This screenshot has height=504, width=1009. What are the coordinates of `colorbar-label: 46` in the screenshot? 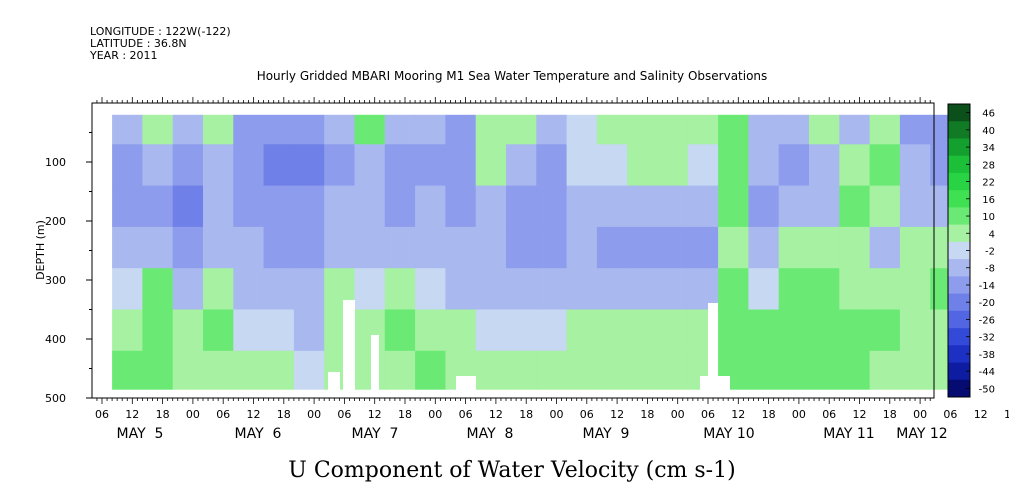 It's located at (988, 114).